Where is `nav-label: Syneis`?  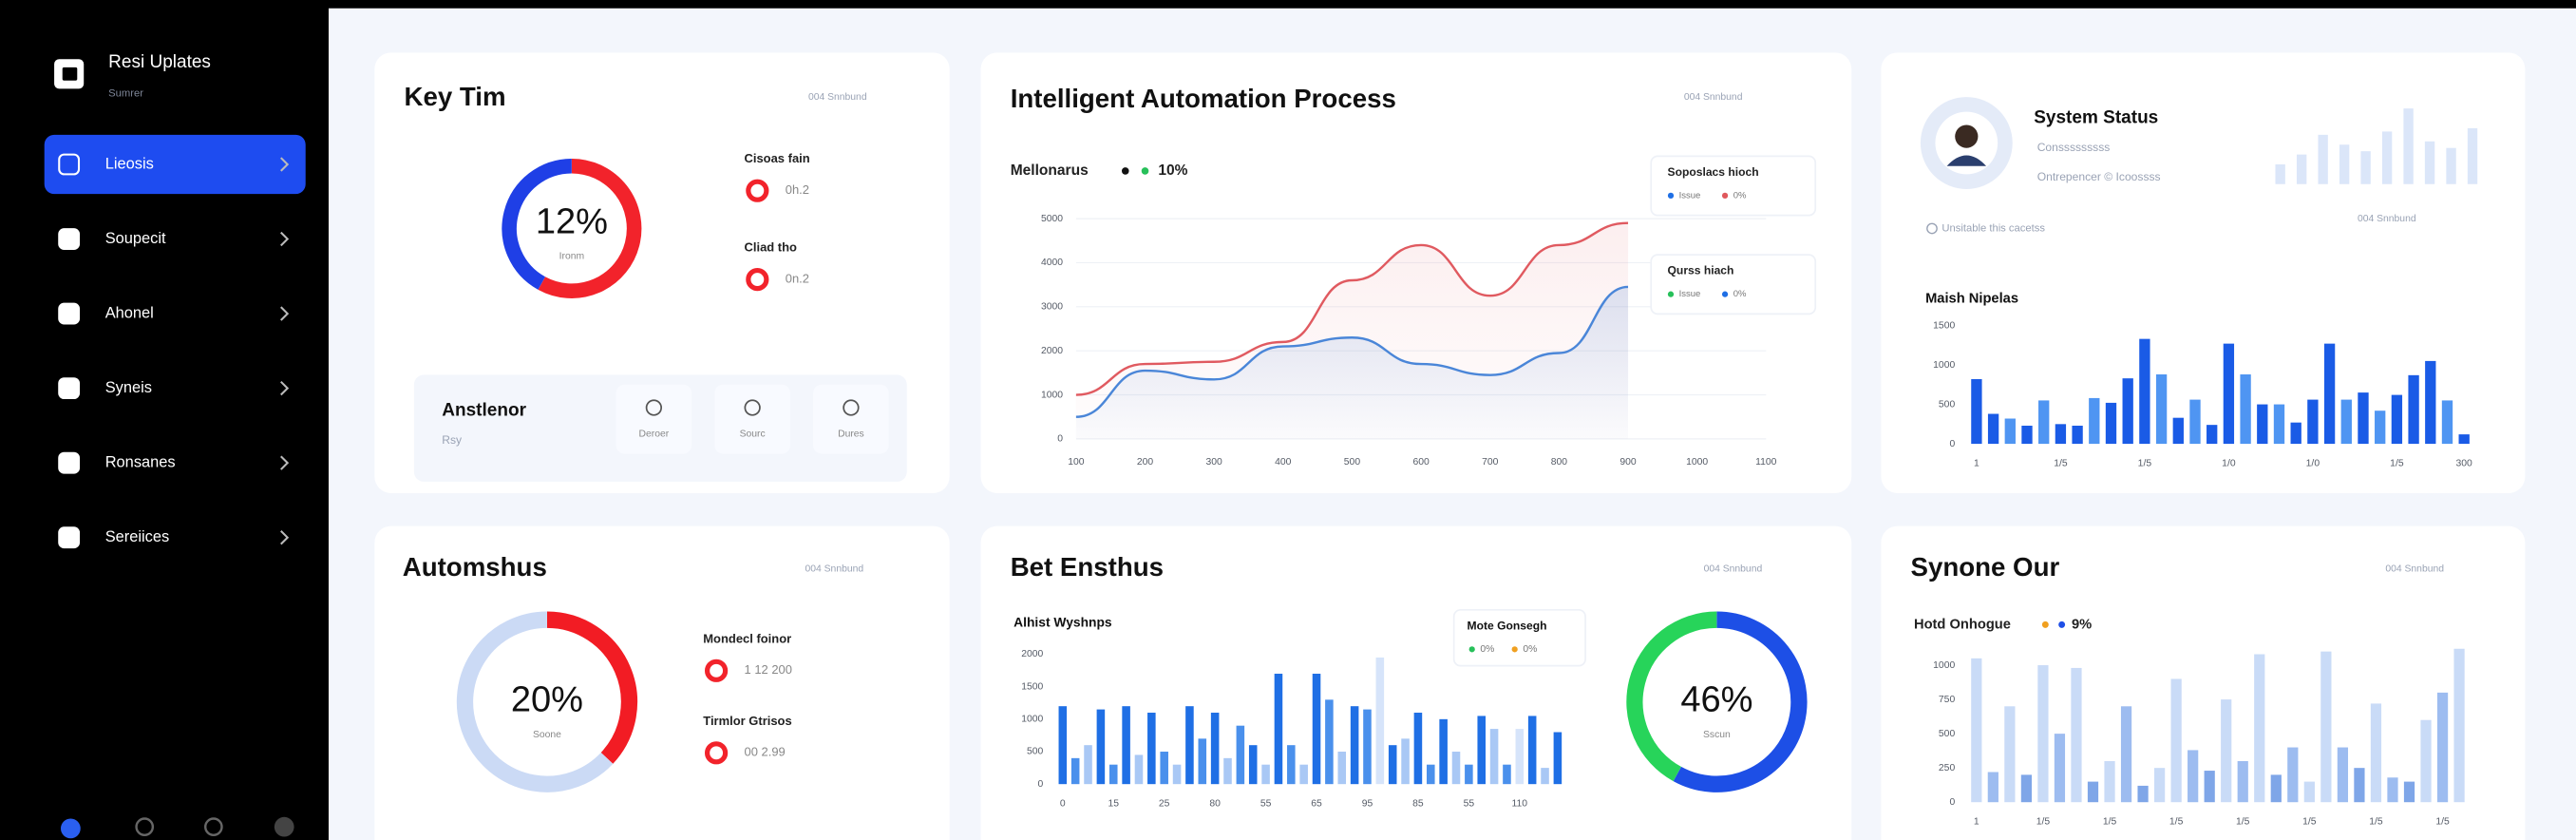
nav-label: Syneis is located at coordinates (128, 387).